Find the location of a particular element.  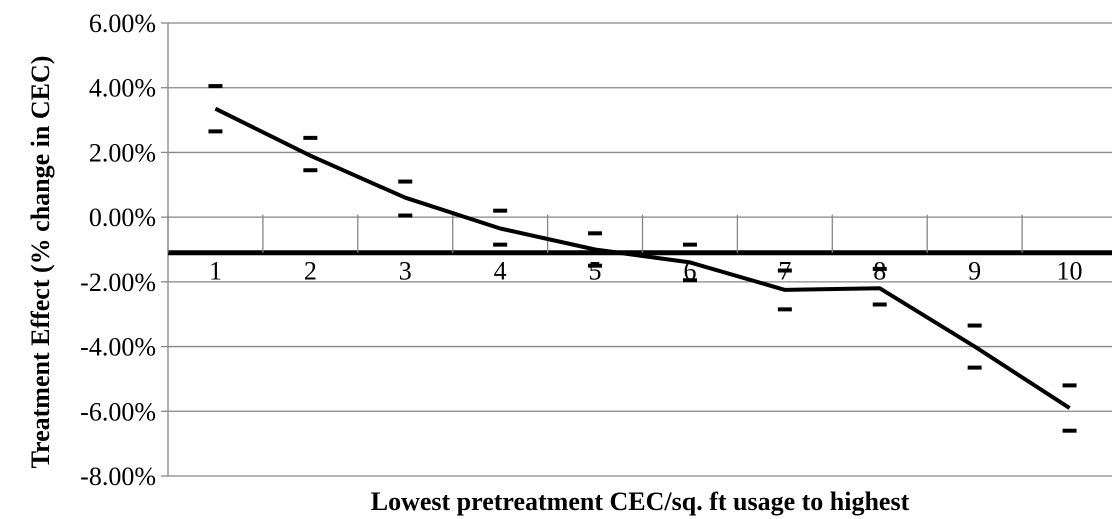

y-tick-label: -6.00% is located at coordinates (118, 411).